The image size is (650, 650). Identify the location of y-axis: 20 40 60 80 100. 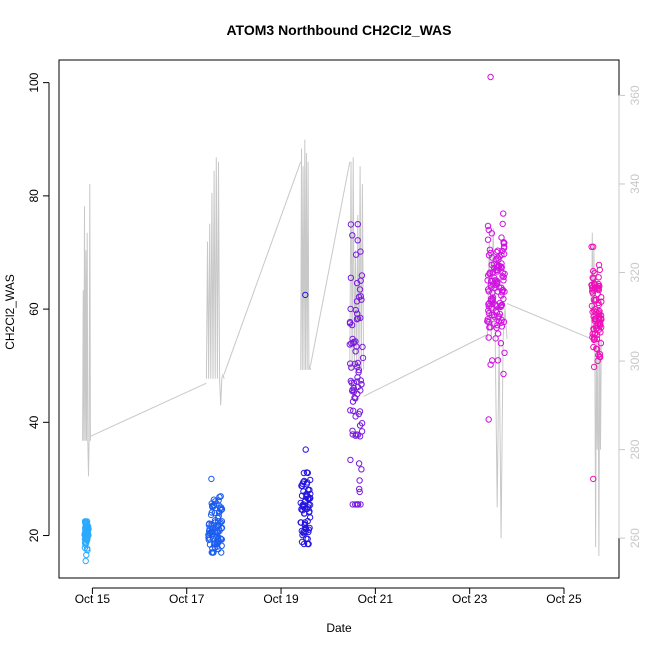
(38, 307).